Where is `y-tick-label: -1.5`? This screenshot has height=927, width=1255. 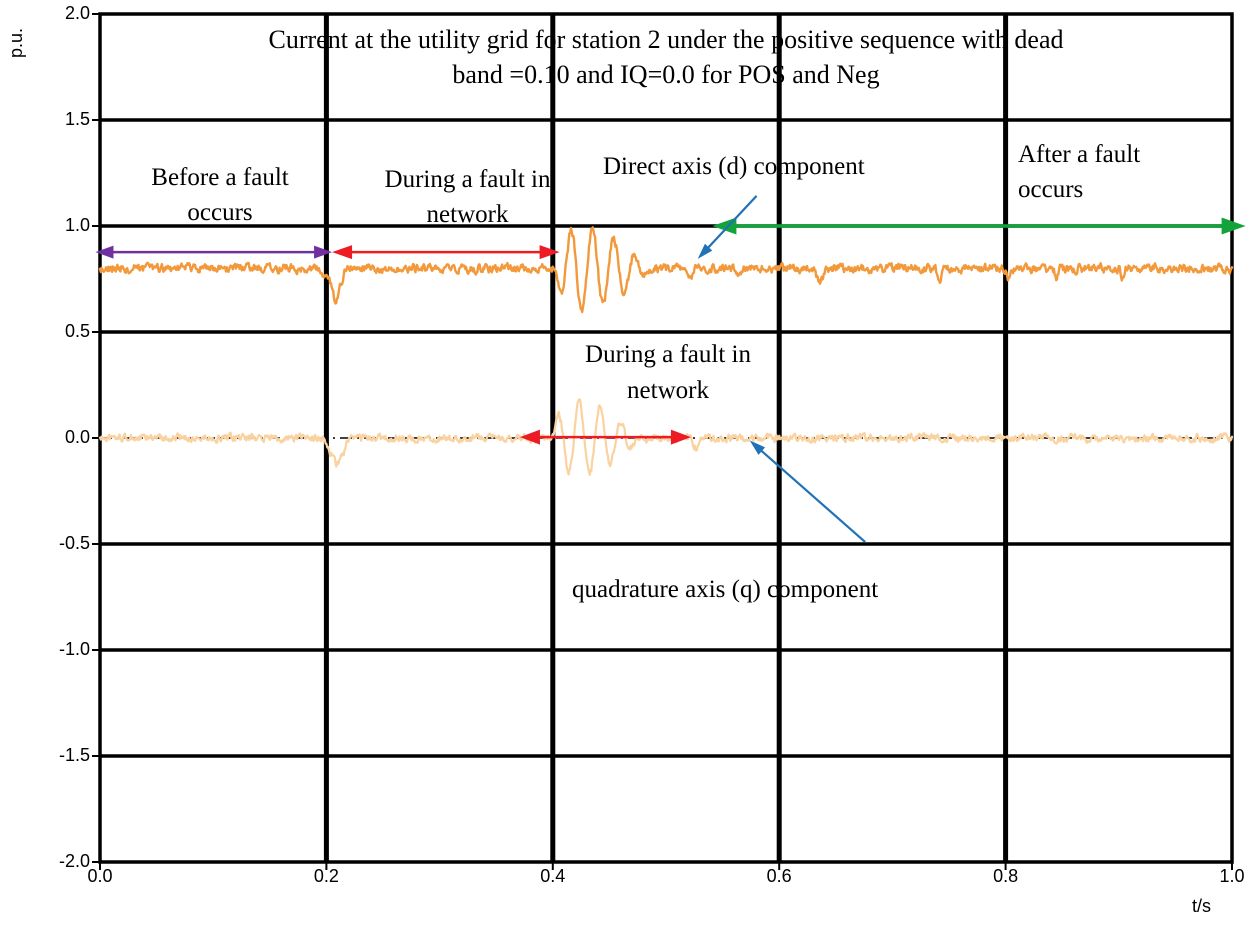
y-tick-label: -1.5 is located at coordinates (74, 755).